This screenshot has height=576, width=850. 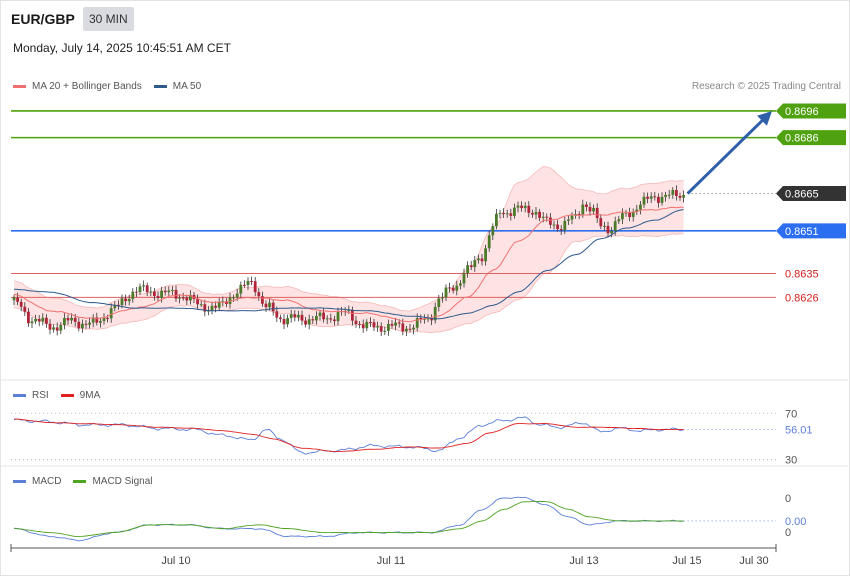 I want to click on macd-level-label: 0, so click(x=788, y=499).